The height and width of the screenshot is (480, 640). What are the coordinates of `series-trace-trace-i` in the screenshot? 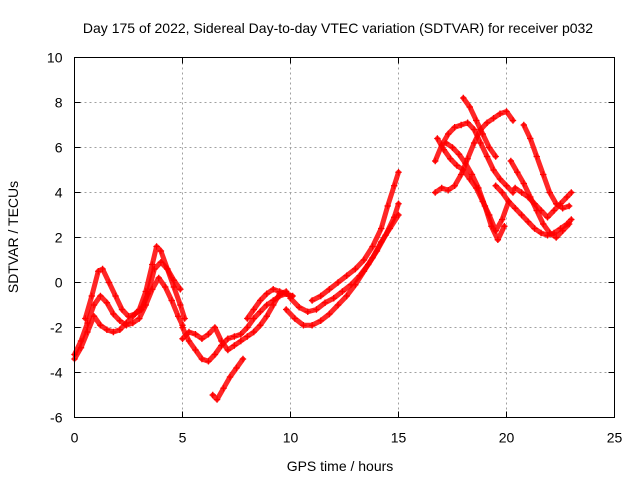 It's located at (344, 258).